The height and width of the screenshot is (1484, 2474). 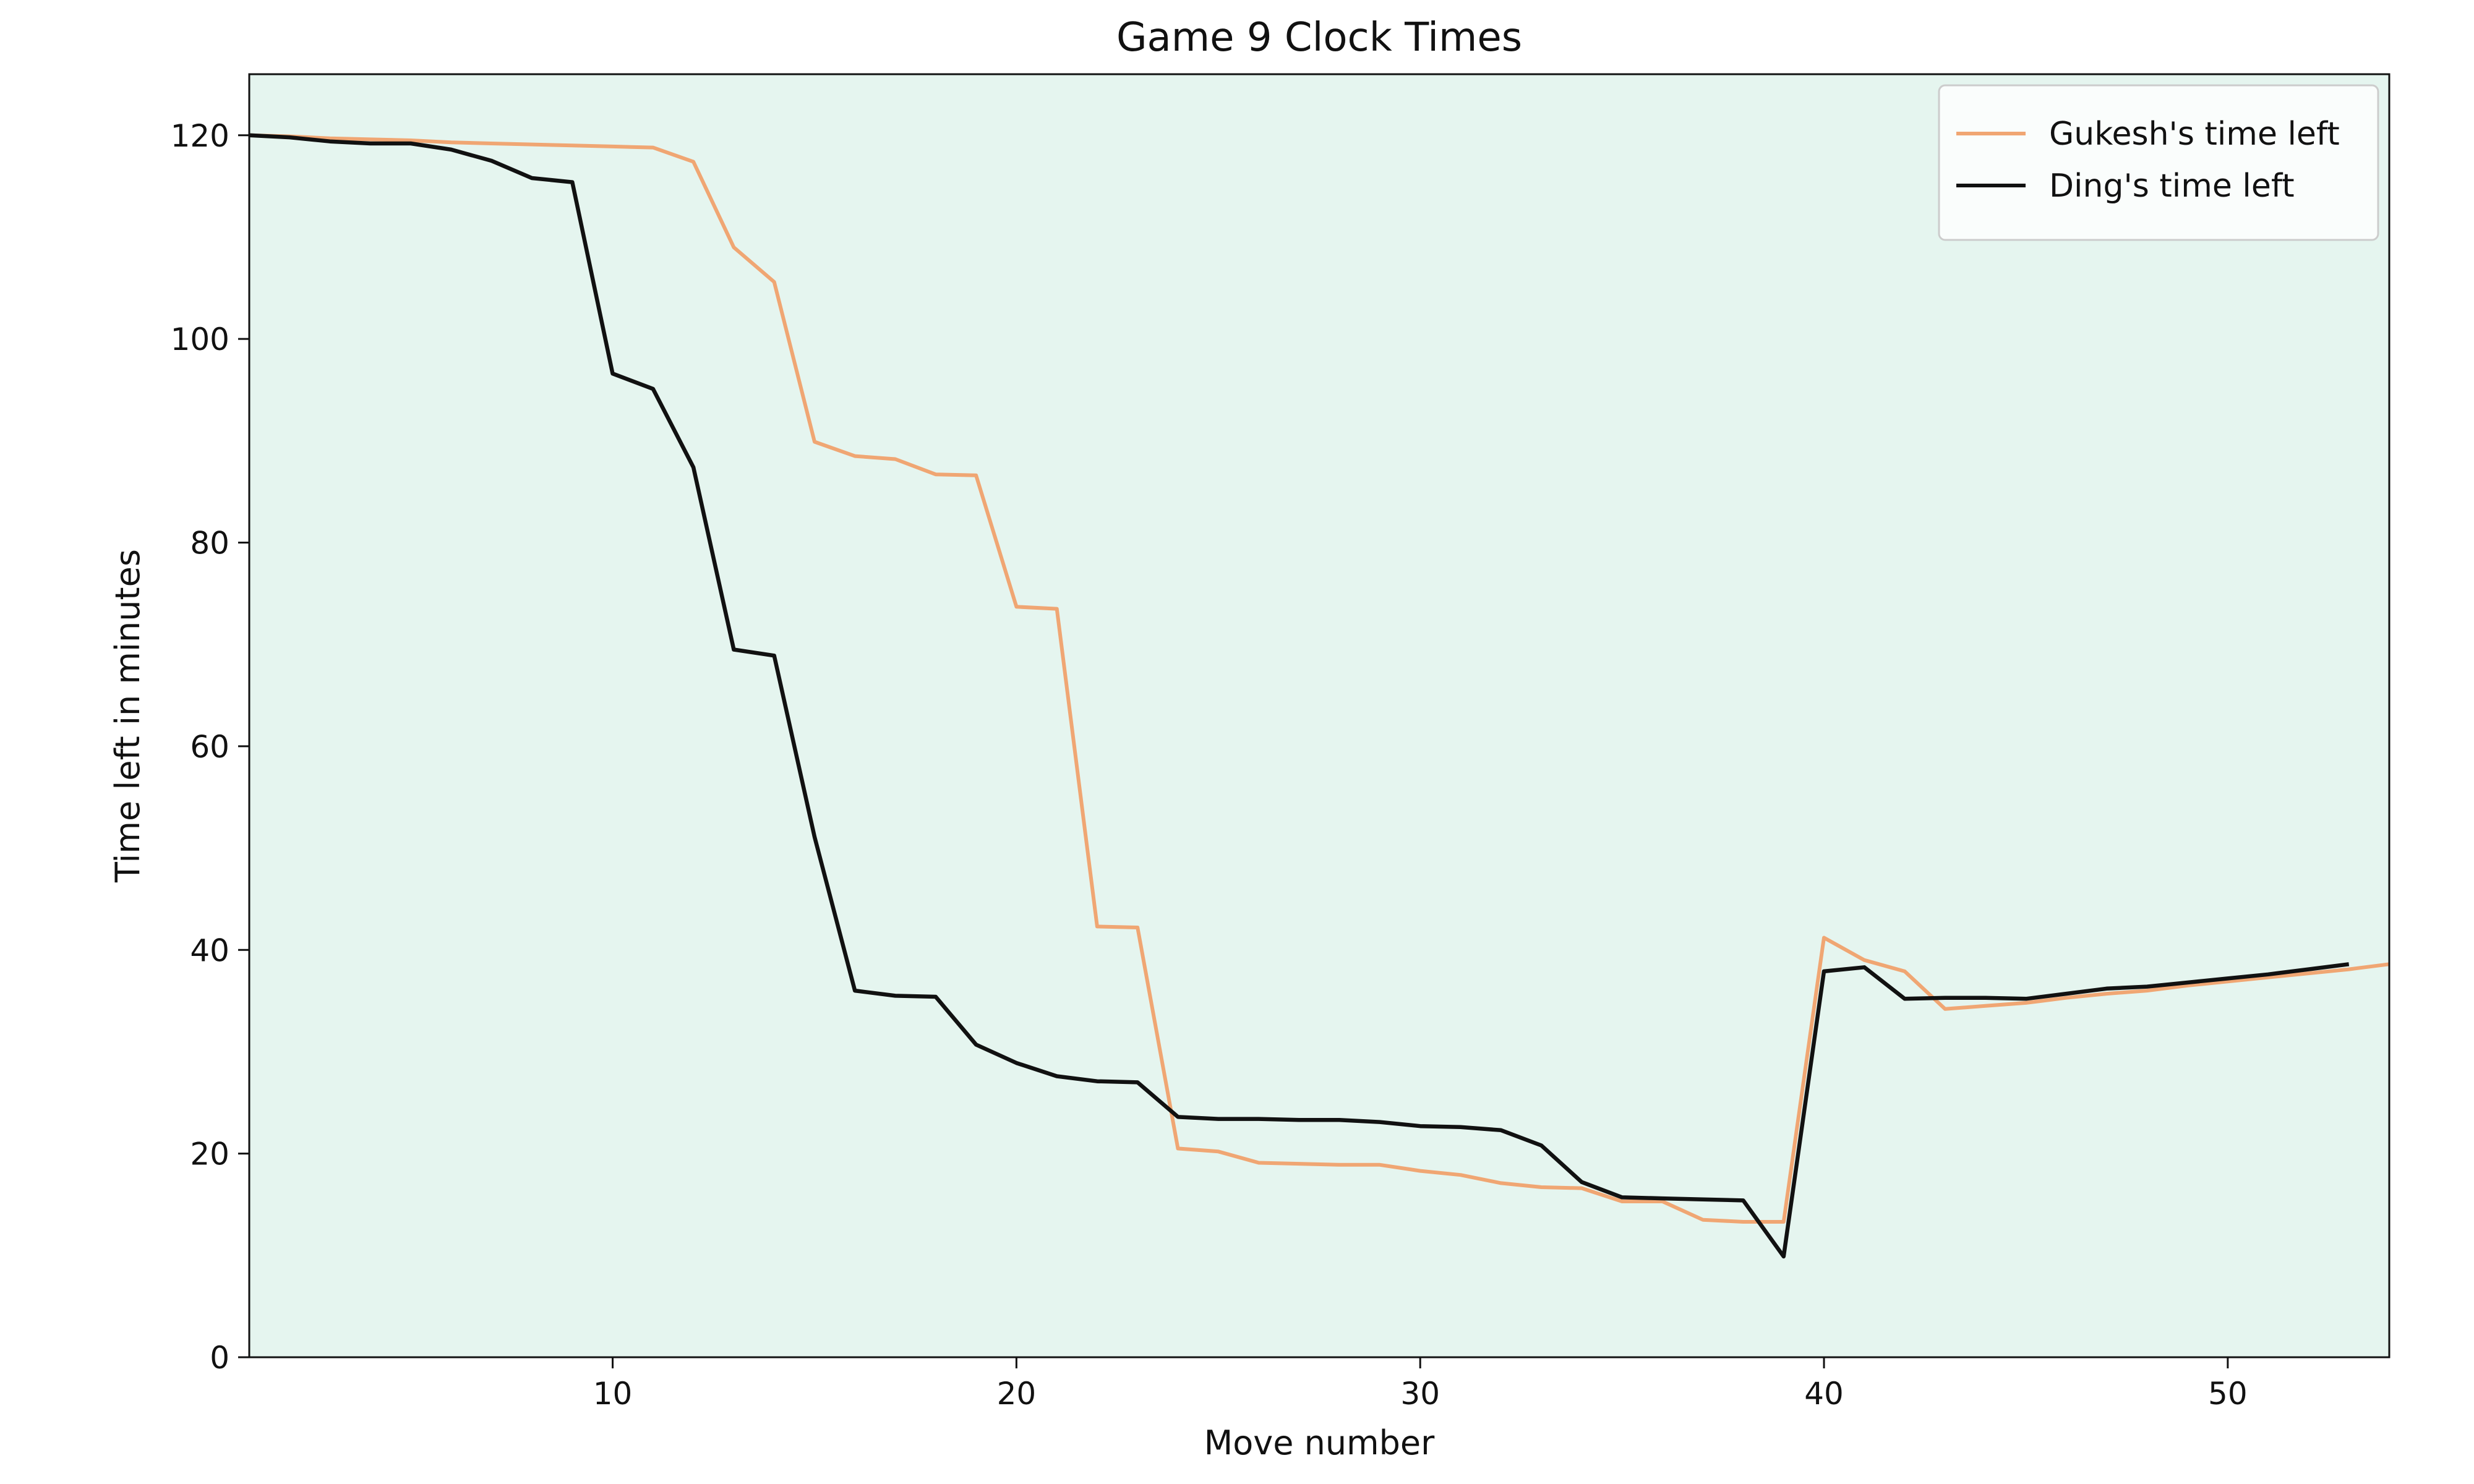 I want to click on x-axis: 10 20 30 40 50, so click(x=1420, y=1384).